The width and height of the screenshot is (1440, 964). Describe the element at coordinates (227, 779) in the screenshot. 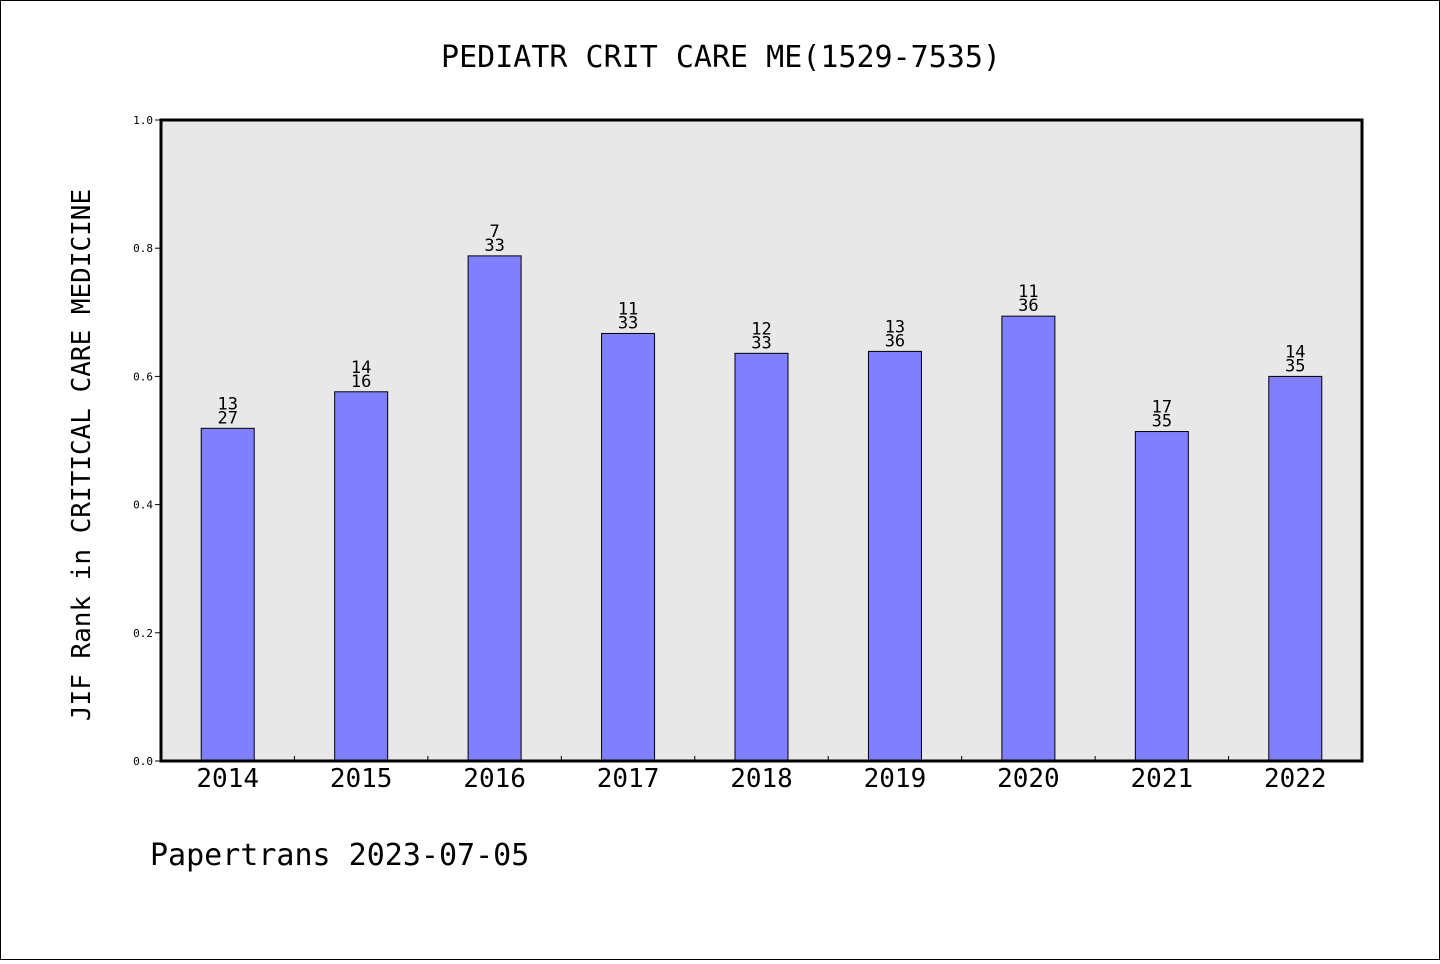

I see `x-tick-label: 2014` at that location.